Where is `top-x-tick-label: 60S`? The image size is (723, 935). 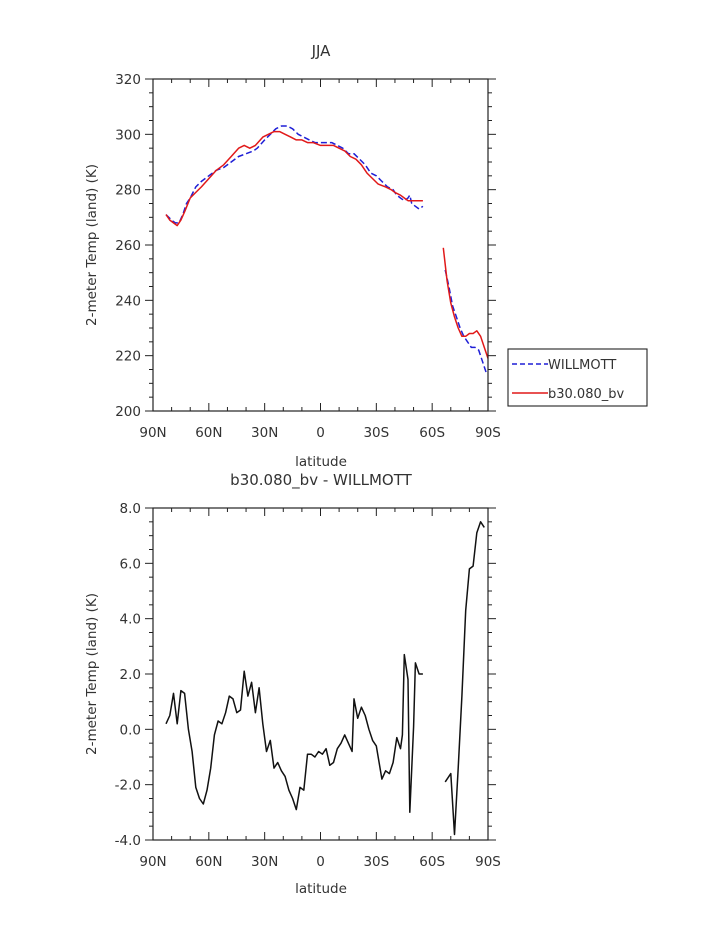 top-x-tick-label: 60S is located at coordinates (432, 433).